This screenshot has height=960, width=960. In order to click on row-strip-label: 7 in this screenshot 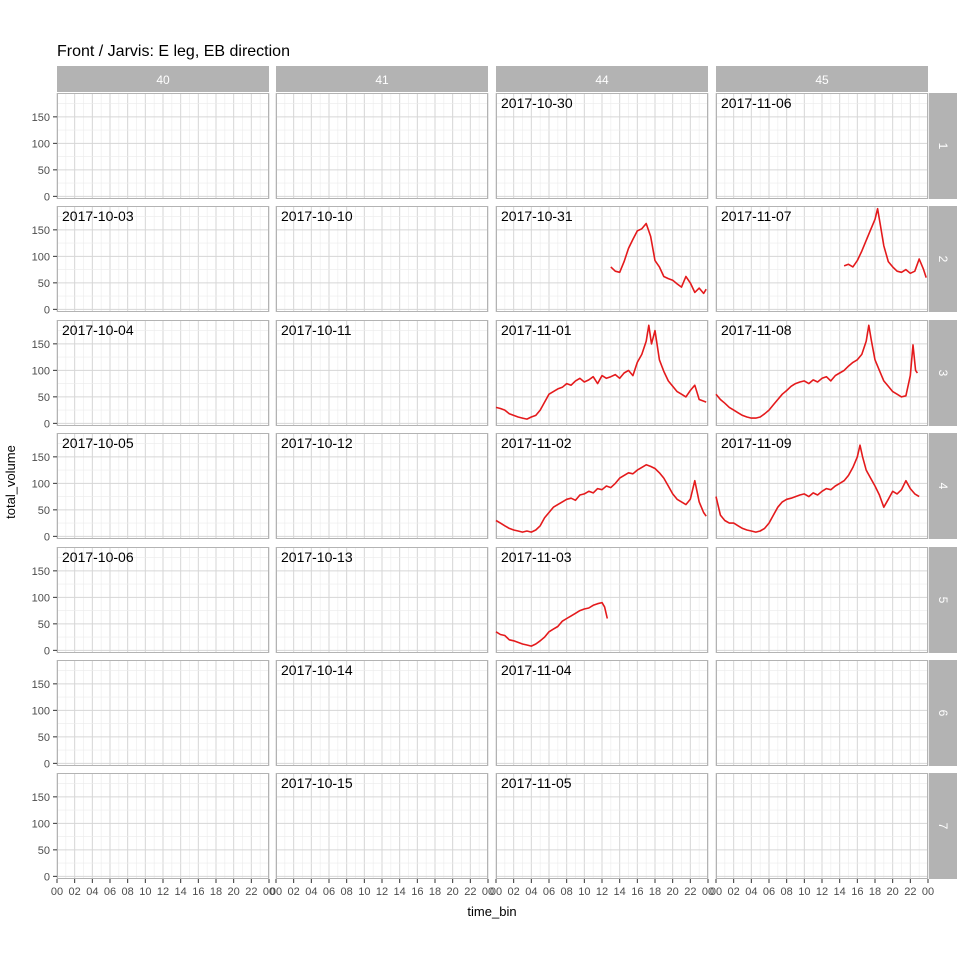, I will do `click(943, 826)`.